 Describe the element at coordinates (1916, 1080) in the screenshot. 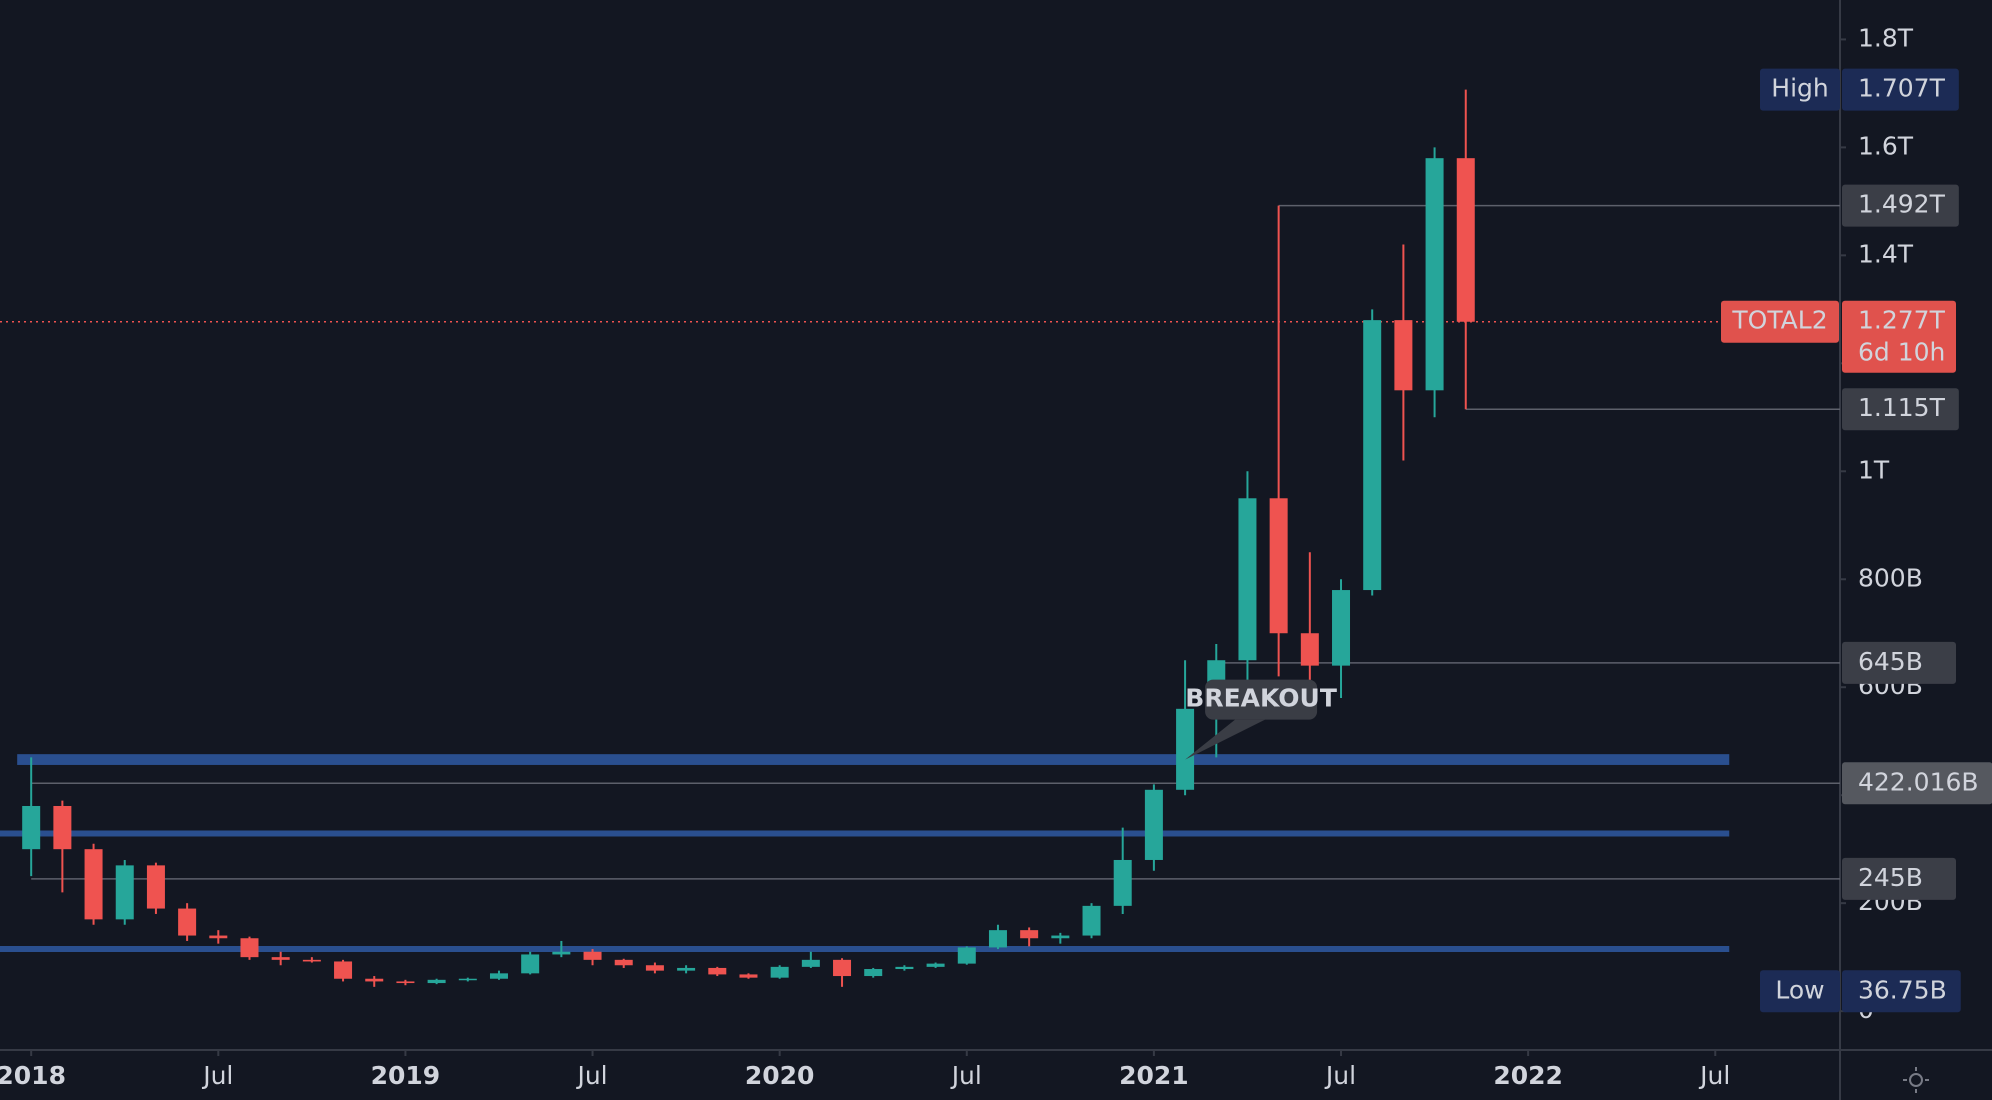

I see `settings-icon` at that location.